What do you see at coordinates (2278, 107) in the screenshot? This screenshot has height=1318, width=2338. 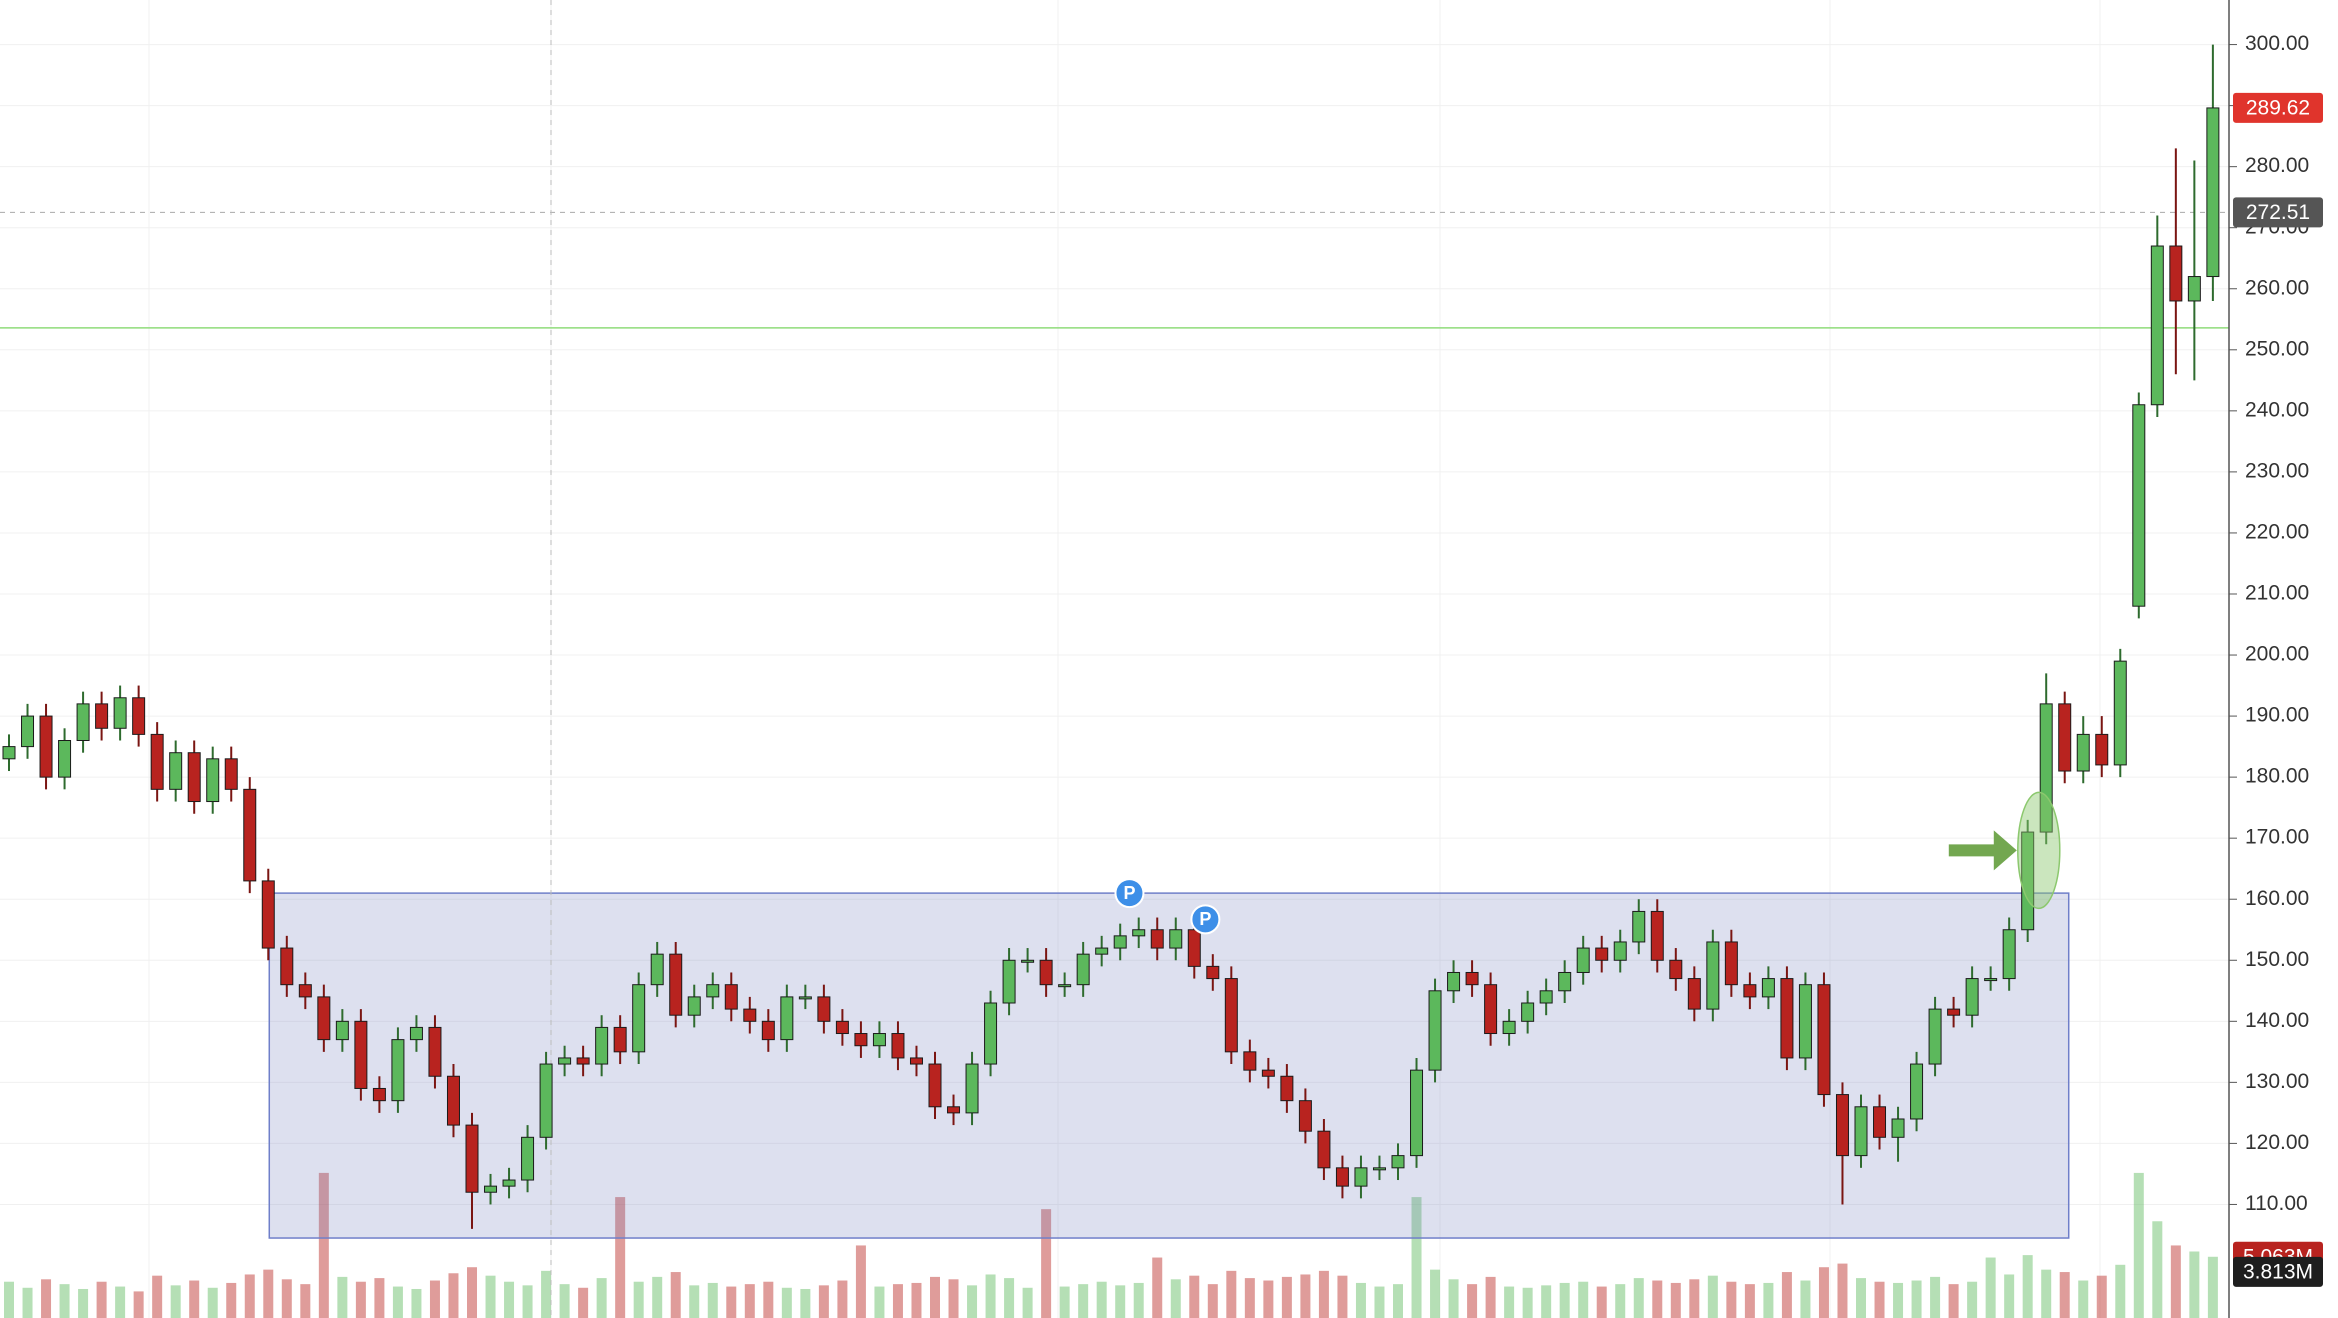 I see `price-tag` at bounding box center [2278, 107].